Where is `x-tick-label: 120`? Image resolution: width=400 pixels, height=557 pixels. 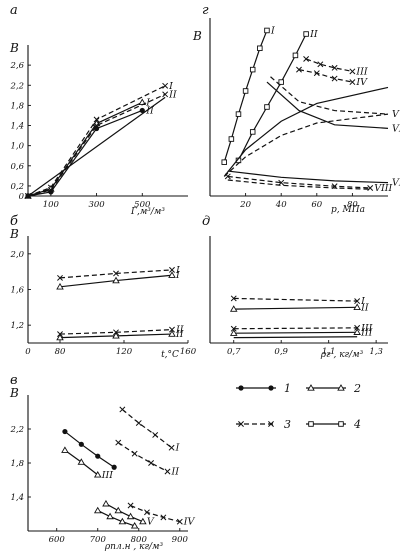
x-tick-label: 120 is located at coordinates (124, 352).